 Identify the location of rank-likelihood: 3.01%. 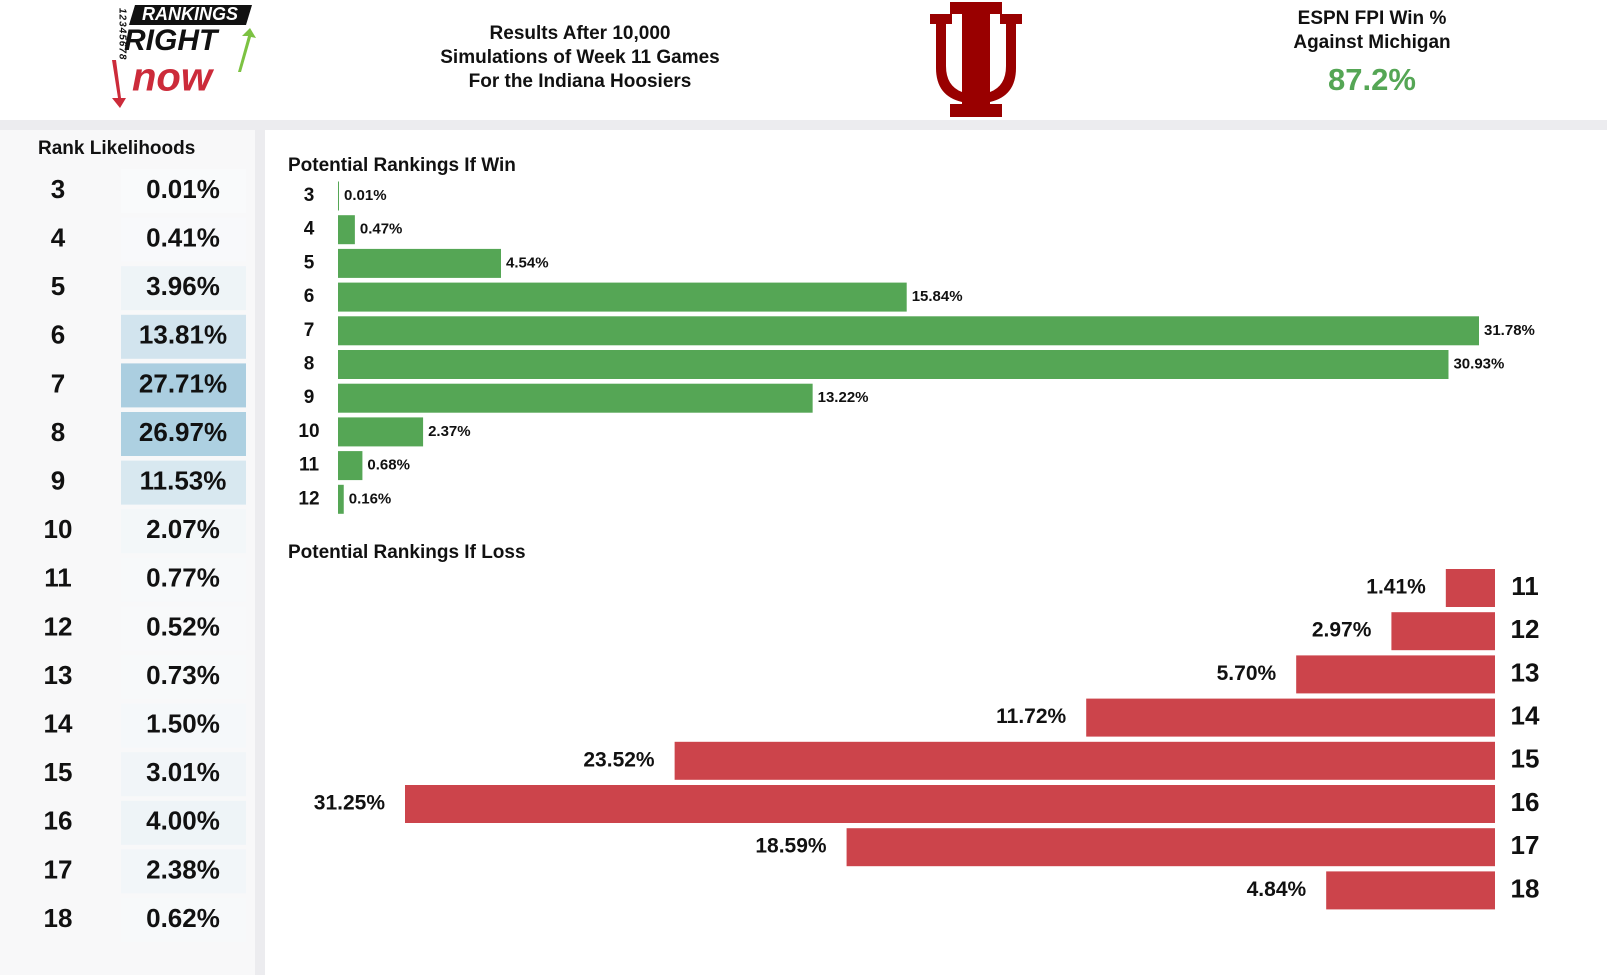
(183, 772).